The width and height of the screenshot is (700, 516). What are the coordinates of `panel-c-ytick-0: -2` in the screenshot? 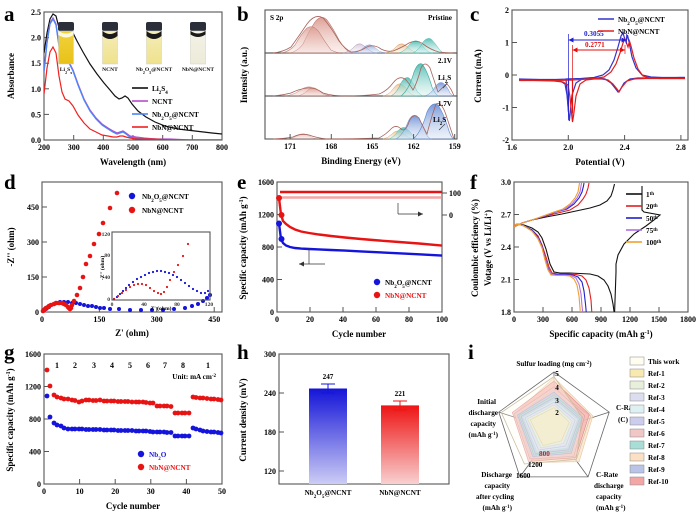 It's located at (505, 140).